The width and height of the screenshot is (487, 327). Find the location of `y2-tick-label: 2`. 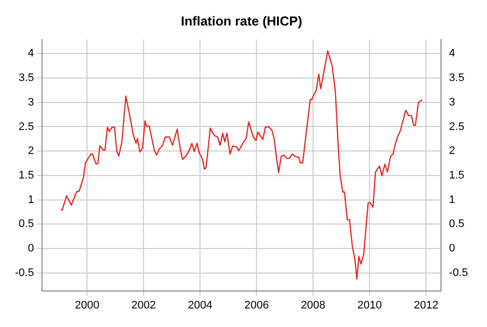

y2-tick-label: 2 is located at coordinates (452, 151).